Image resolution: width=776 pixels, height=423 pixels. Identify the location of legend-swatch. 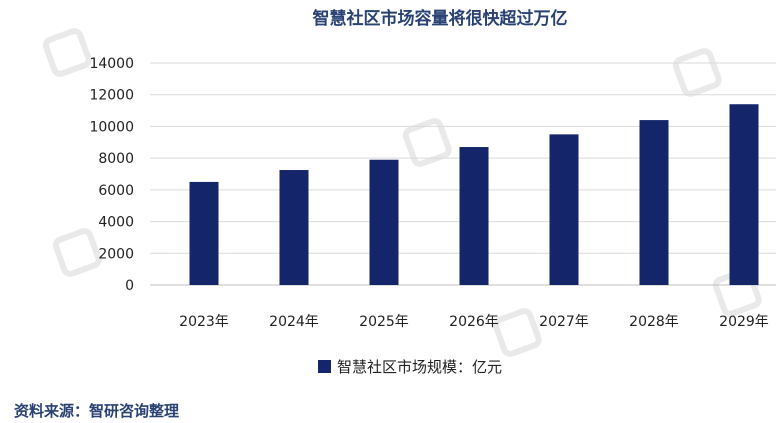
(324, 366).